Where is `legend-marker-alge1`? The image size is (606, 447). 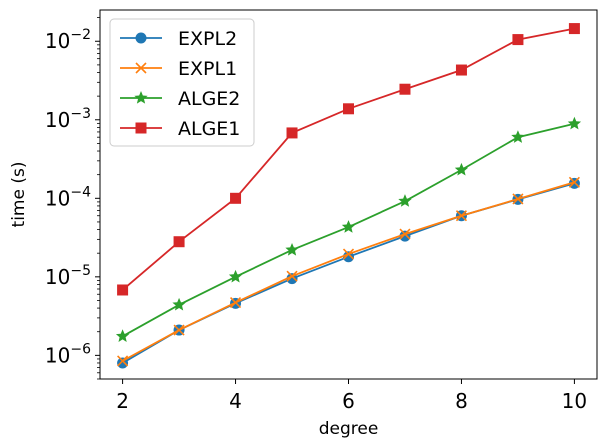
legend-marker-alge1 is located at coordinates (141, 128).